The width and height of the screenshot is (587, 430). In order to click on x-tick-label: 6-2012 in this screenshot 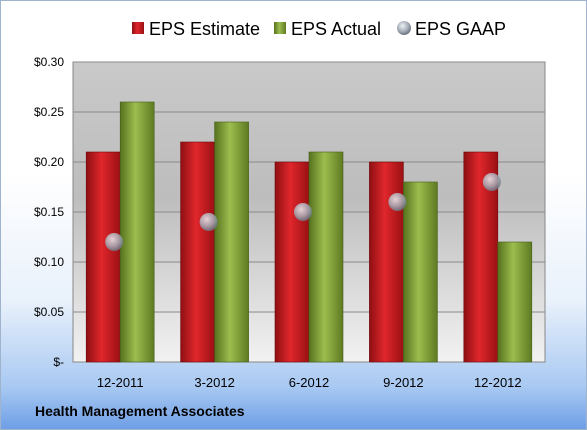, I will do `click(309, 382)`.